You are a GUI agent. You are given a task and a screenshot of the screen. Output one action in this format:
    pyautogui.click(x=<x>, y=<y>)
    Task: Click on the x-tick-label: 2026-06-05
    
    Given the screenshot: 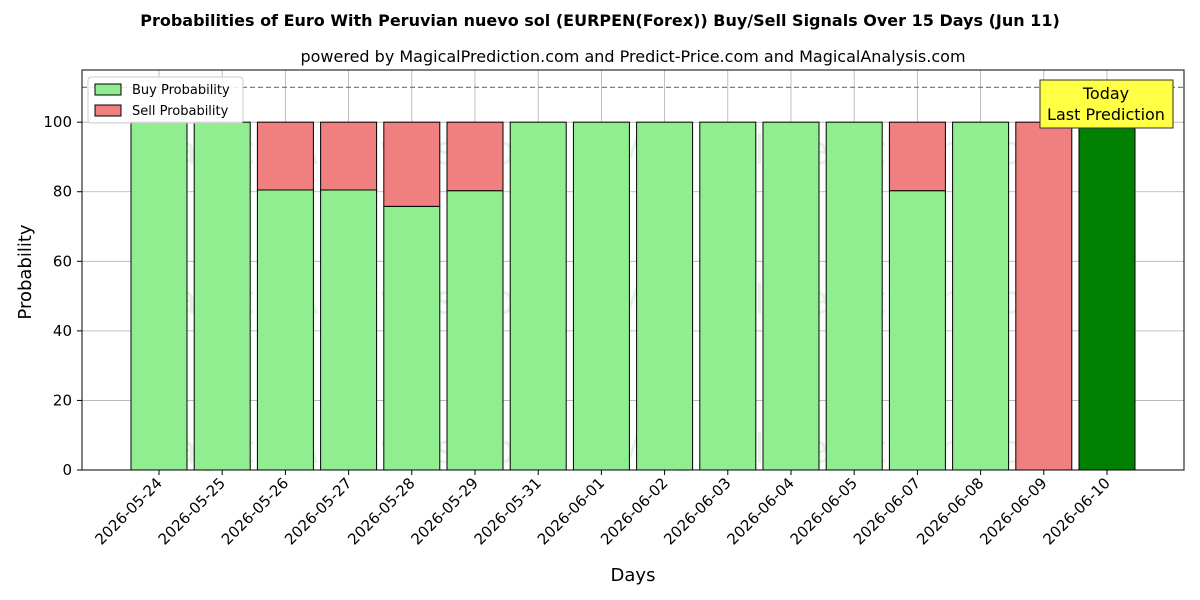 What is the action you would take?
    pyautogui.click(x=824, y=511)
    